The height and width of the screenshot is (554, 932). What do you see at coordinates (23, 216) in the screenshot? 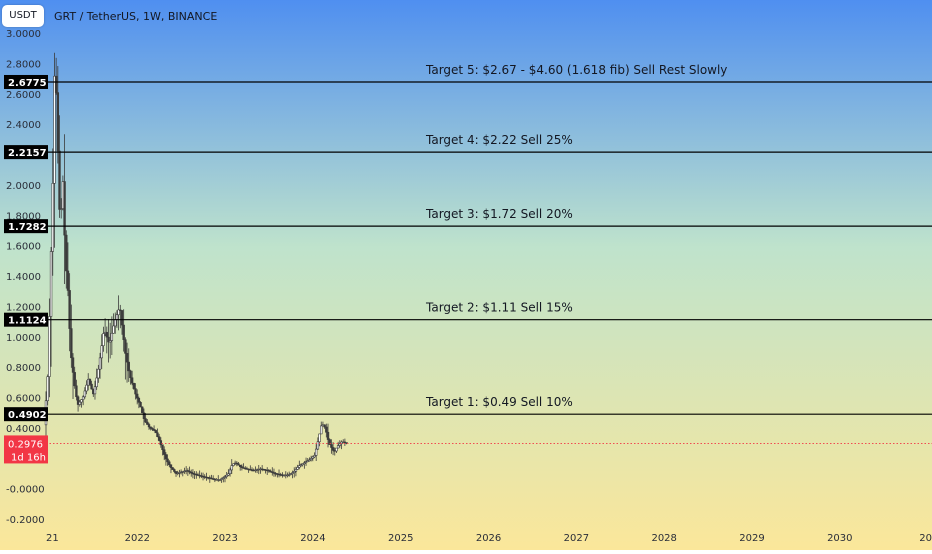
I see `y-tick-label: 1.8000` at bounding box center [23, 216].